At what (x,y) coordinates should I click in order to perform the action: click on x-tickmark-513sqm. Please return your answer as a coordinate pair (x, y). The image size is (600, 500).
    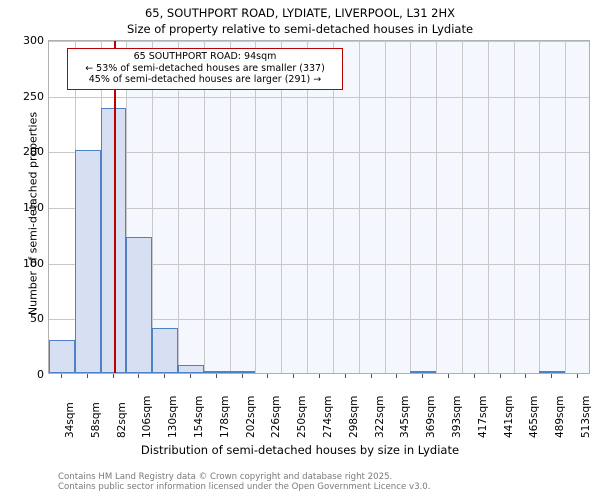
    Looking at the image, I should click on (578, 376).